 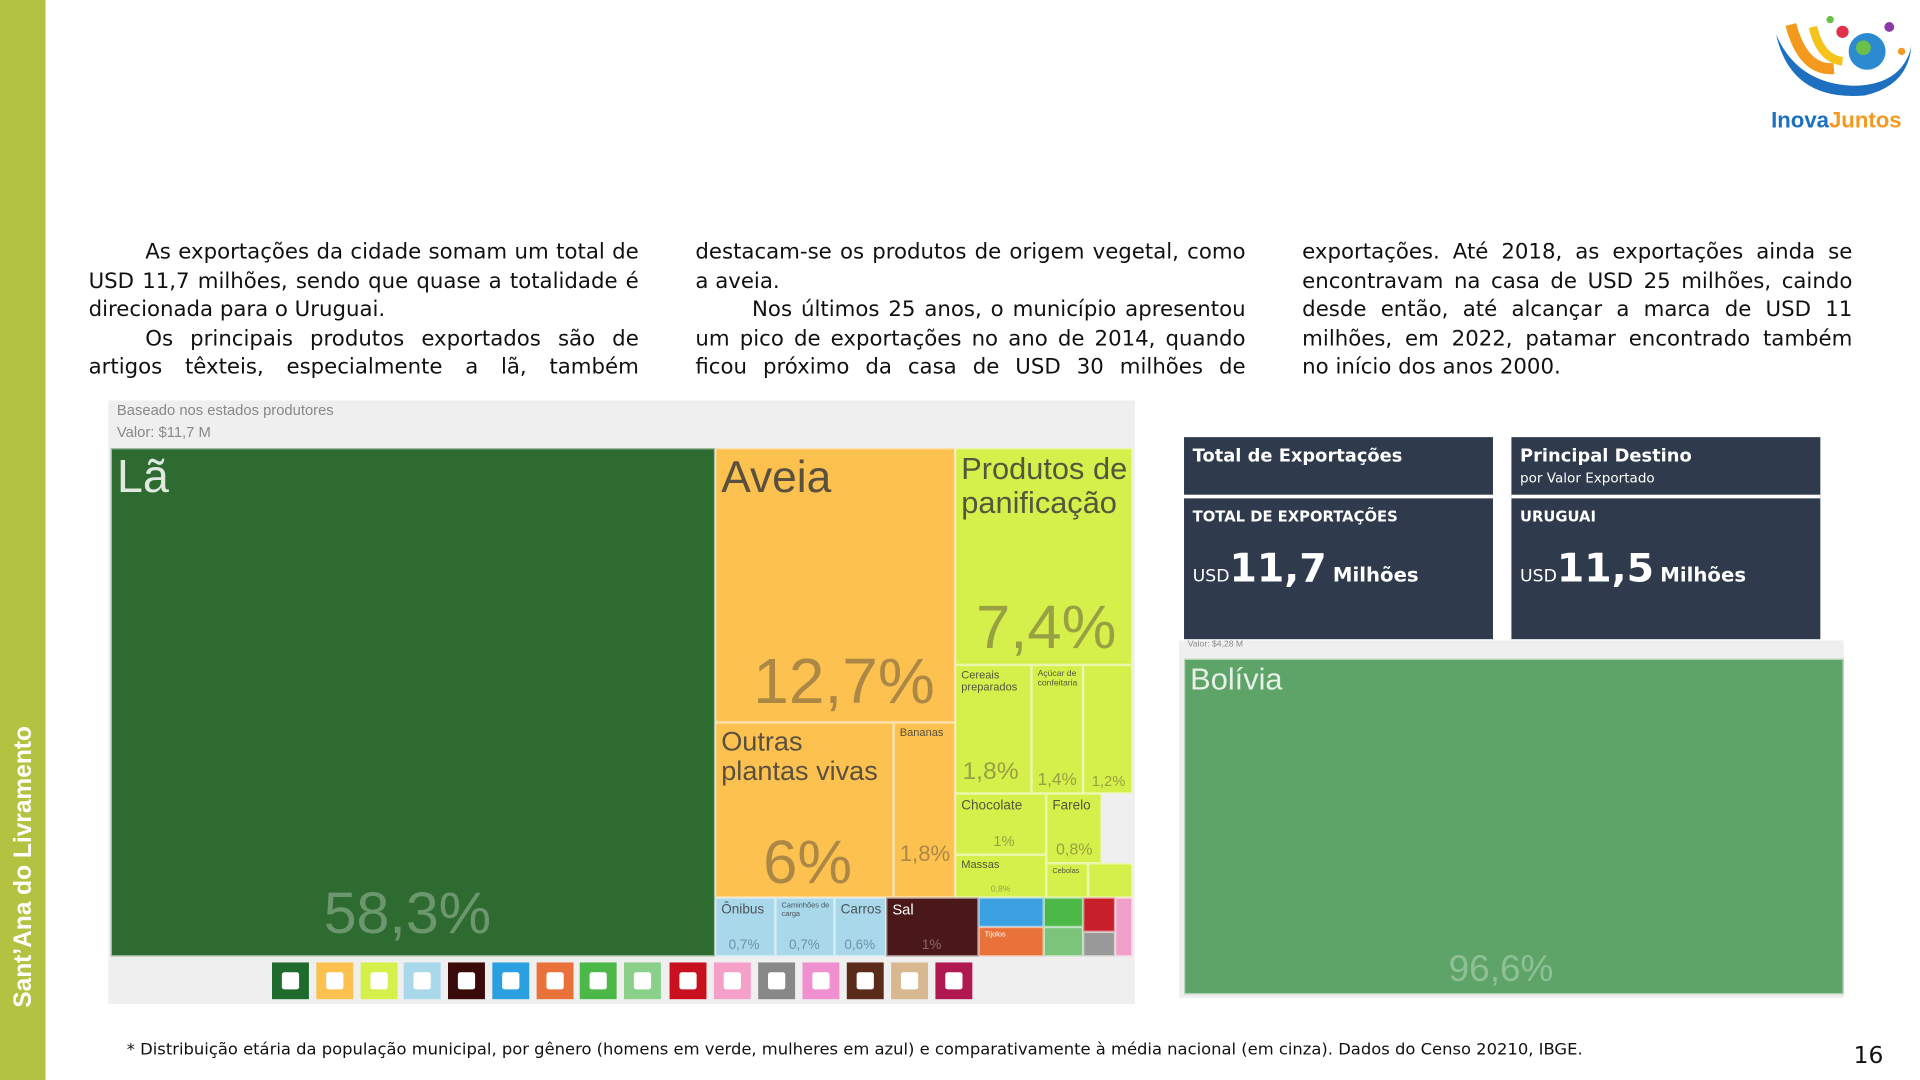 What do you see at coordinates (1066, 872) in the screenshot?
I see `tile-label: Cebolas` at bounding box center [1066, 872].